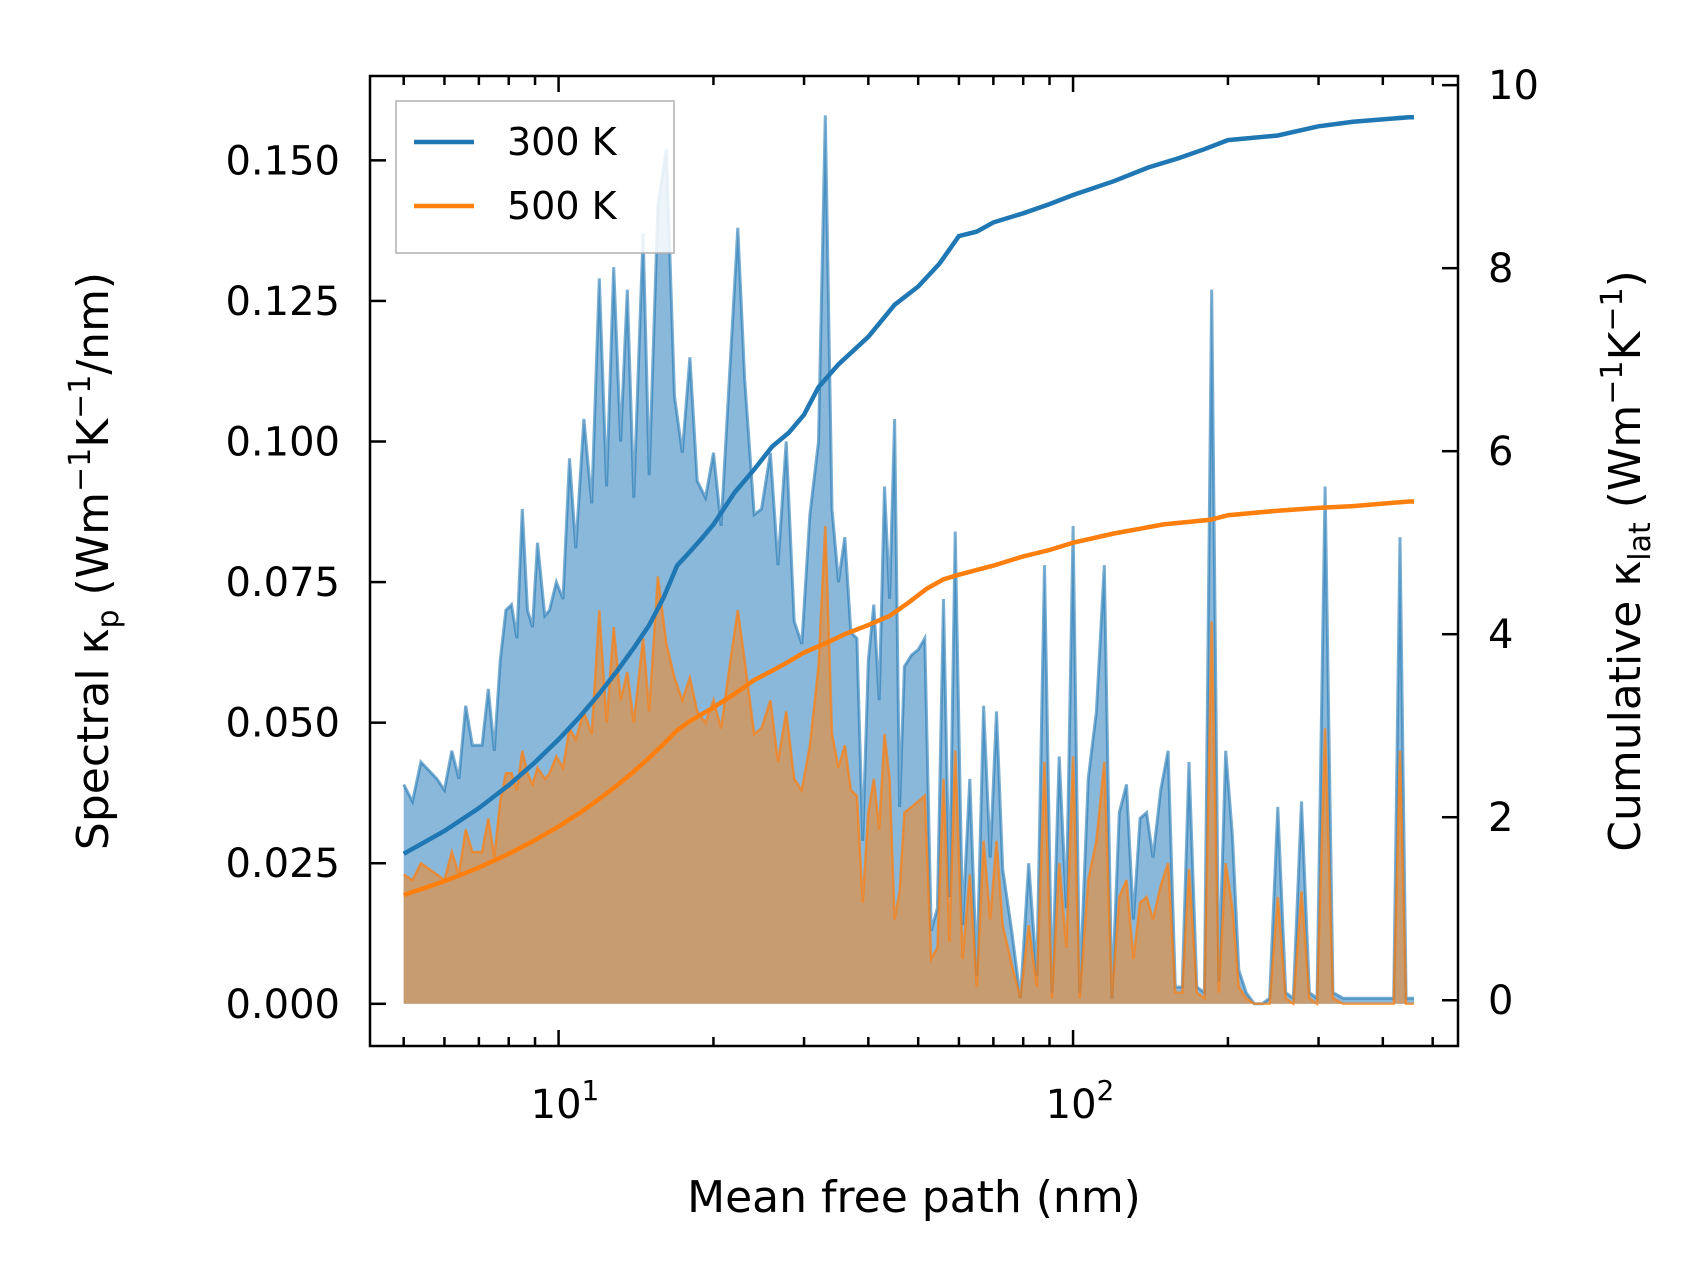  I want to click on right-y-tick-label: 4, so click(1500, 635).